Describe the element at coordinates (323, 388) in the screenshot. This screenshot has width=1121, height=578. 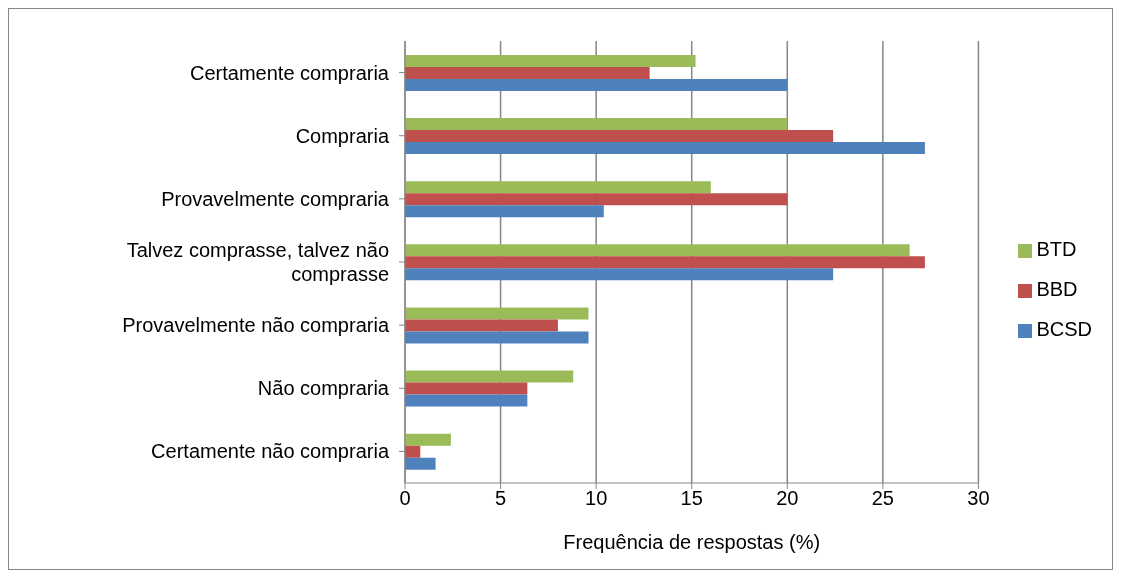
I see `y-tick-label: Não compraria` at that location.